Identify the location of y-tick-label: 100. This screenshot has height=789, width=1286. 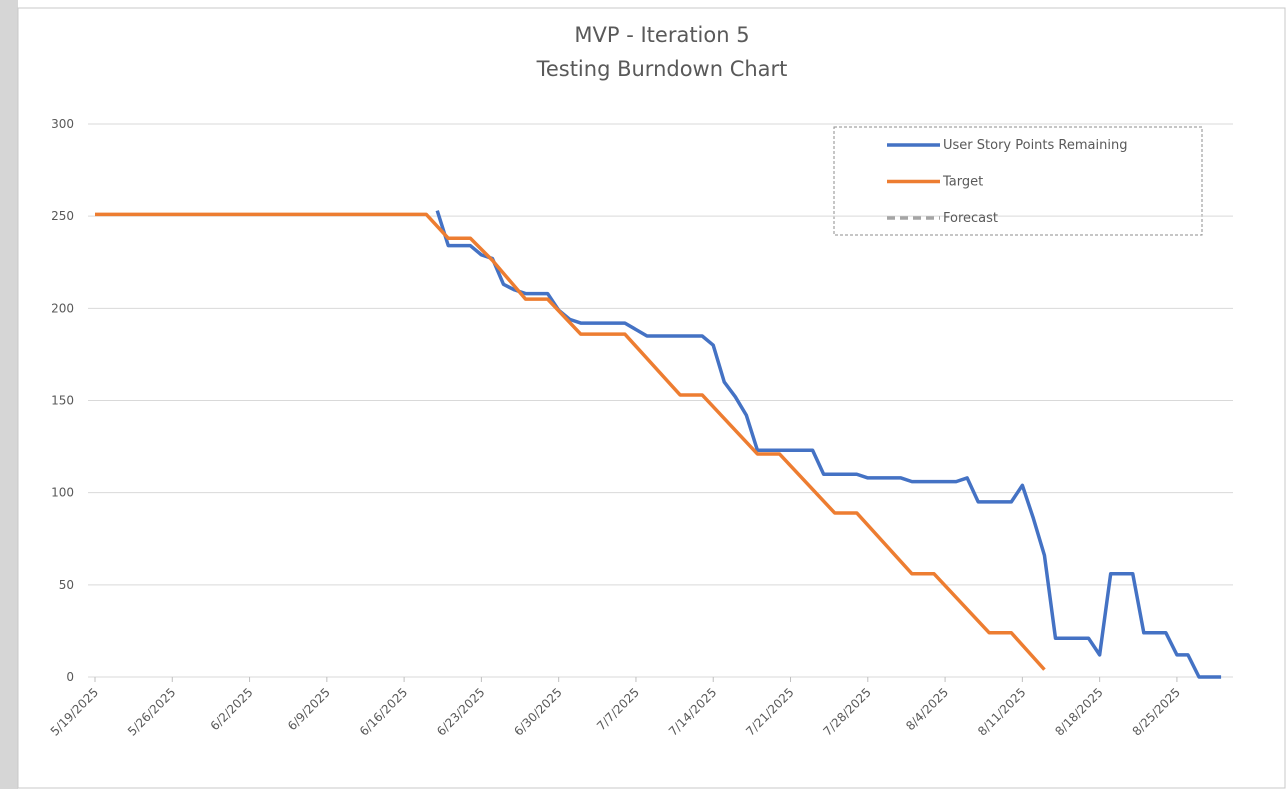
(62, 493).